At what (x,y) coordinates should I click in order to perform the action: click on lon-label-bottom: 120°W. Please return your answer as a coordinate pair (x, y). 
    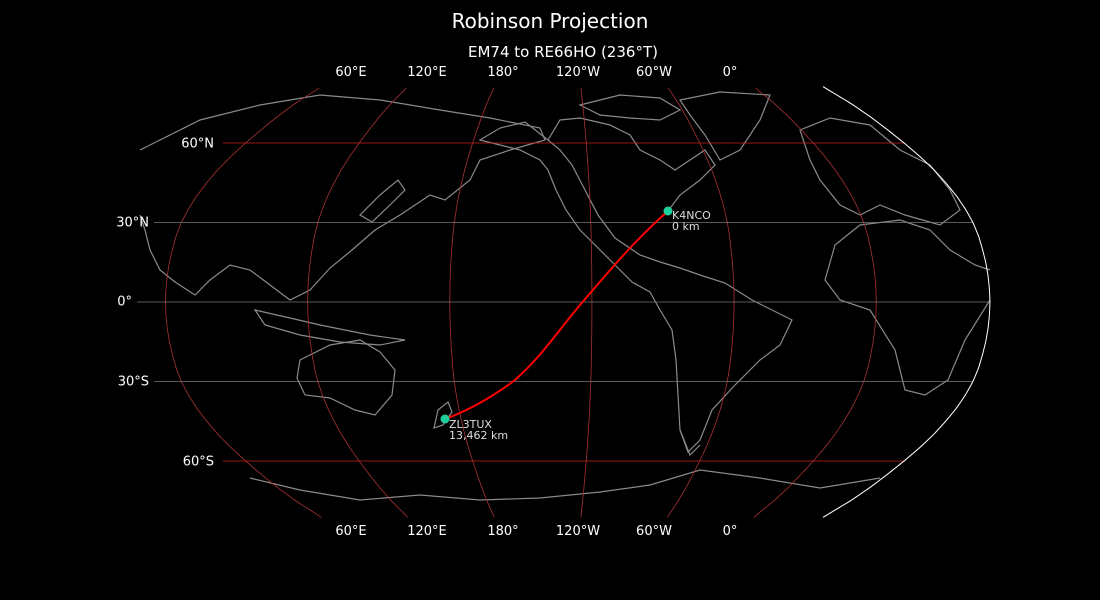
    Looking at the image, I should click on (578, 531).